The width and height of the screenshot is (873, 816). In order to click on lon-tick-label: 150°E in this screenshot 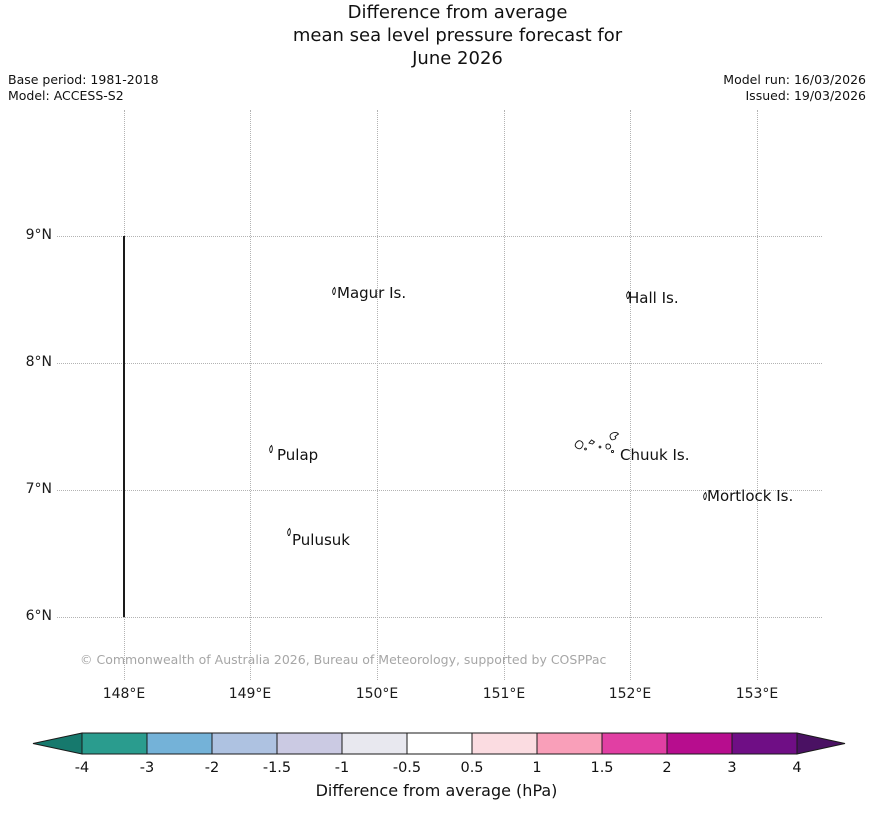, I will do `click(377, 694)`.